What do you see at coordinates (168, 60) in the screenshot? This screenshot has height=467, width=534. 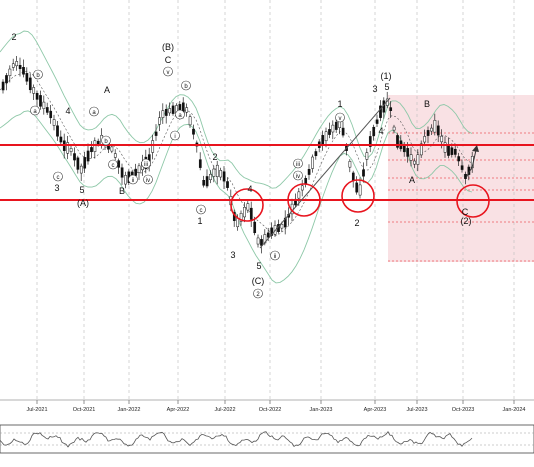 I see `wave-label: C` at bounding box center [168, 60].